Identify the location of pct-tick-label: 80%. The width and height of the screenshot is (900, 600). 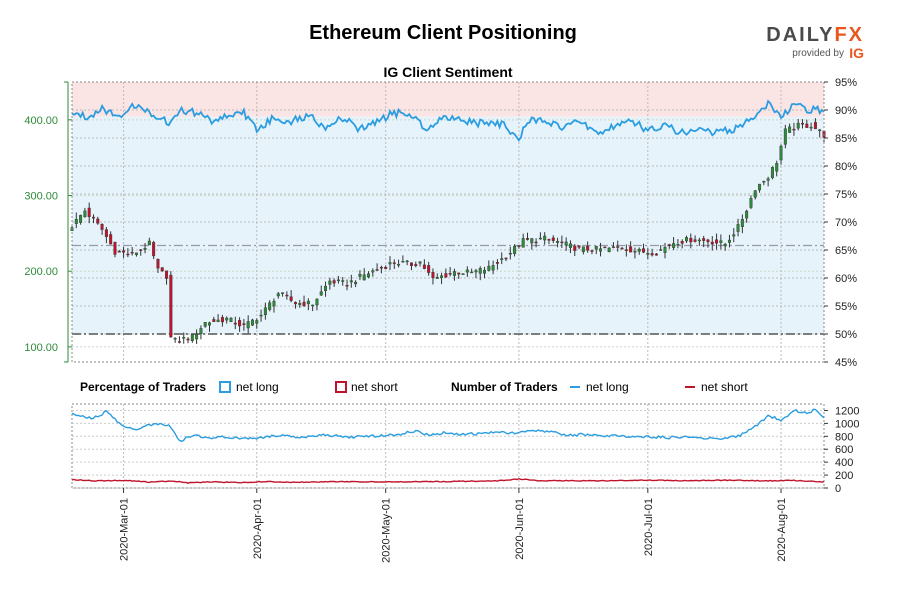
(846, 167).